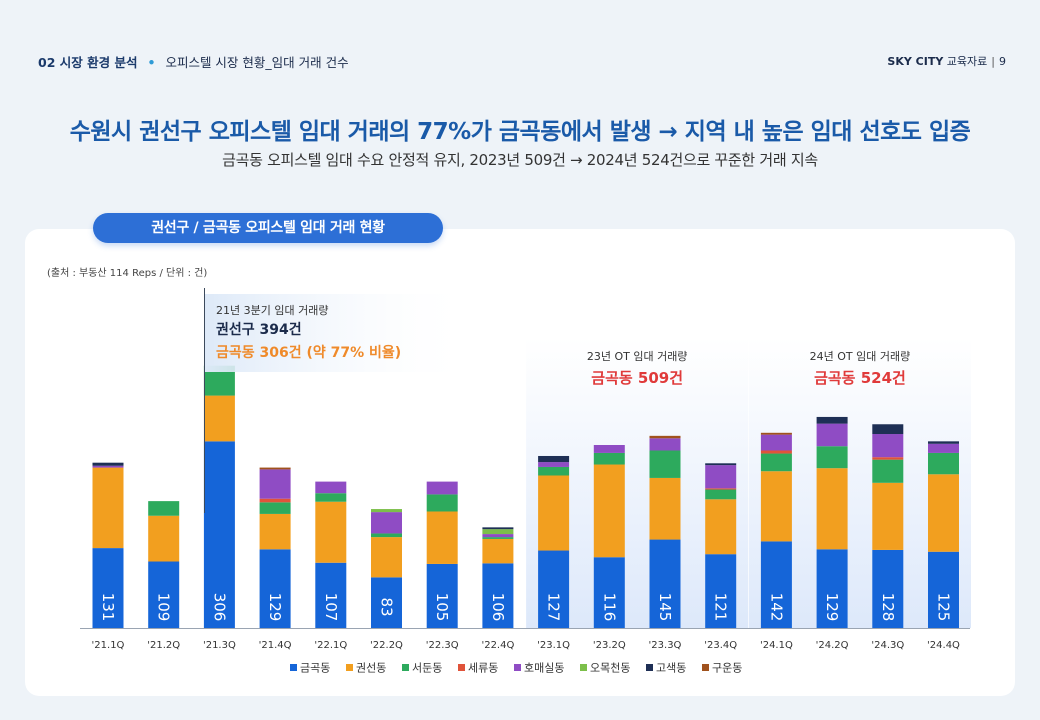  Describe the element at coordinates (371, 668) in the screenshot. I see `legend-label: 권선동` at that location.